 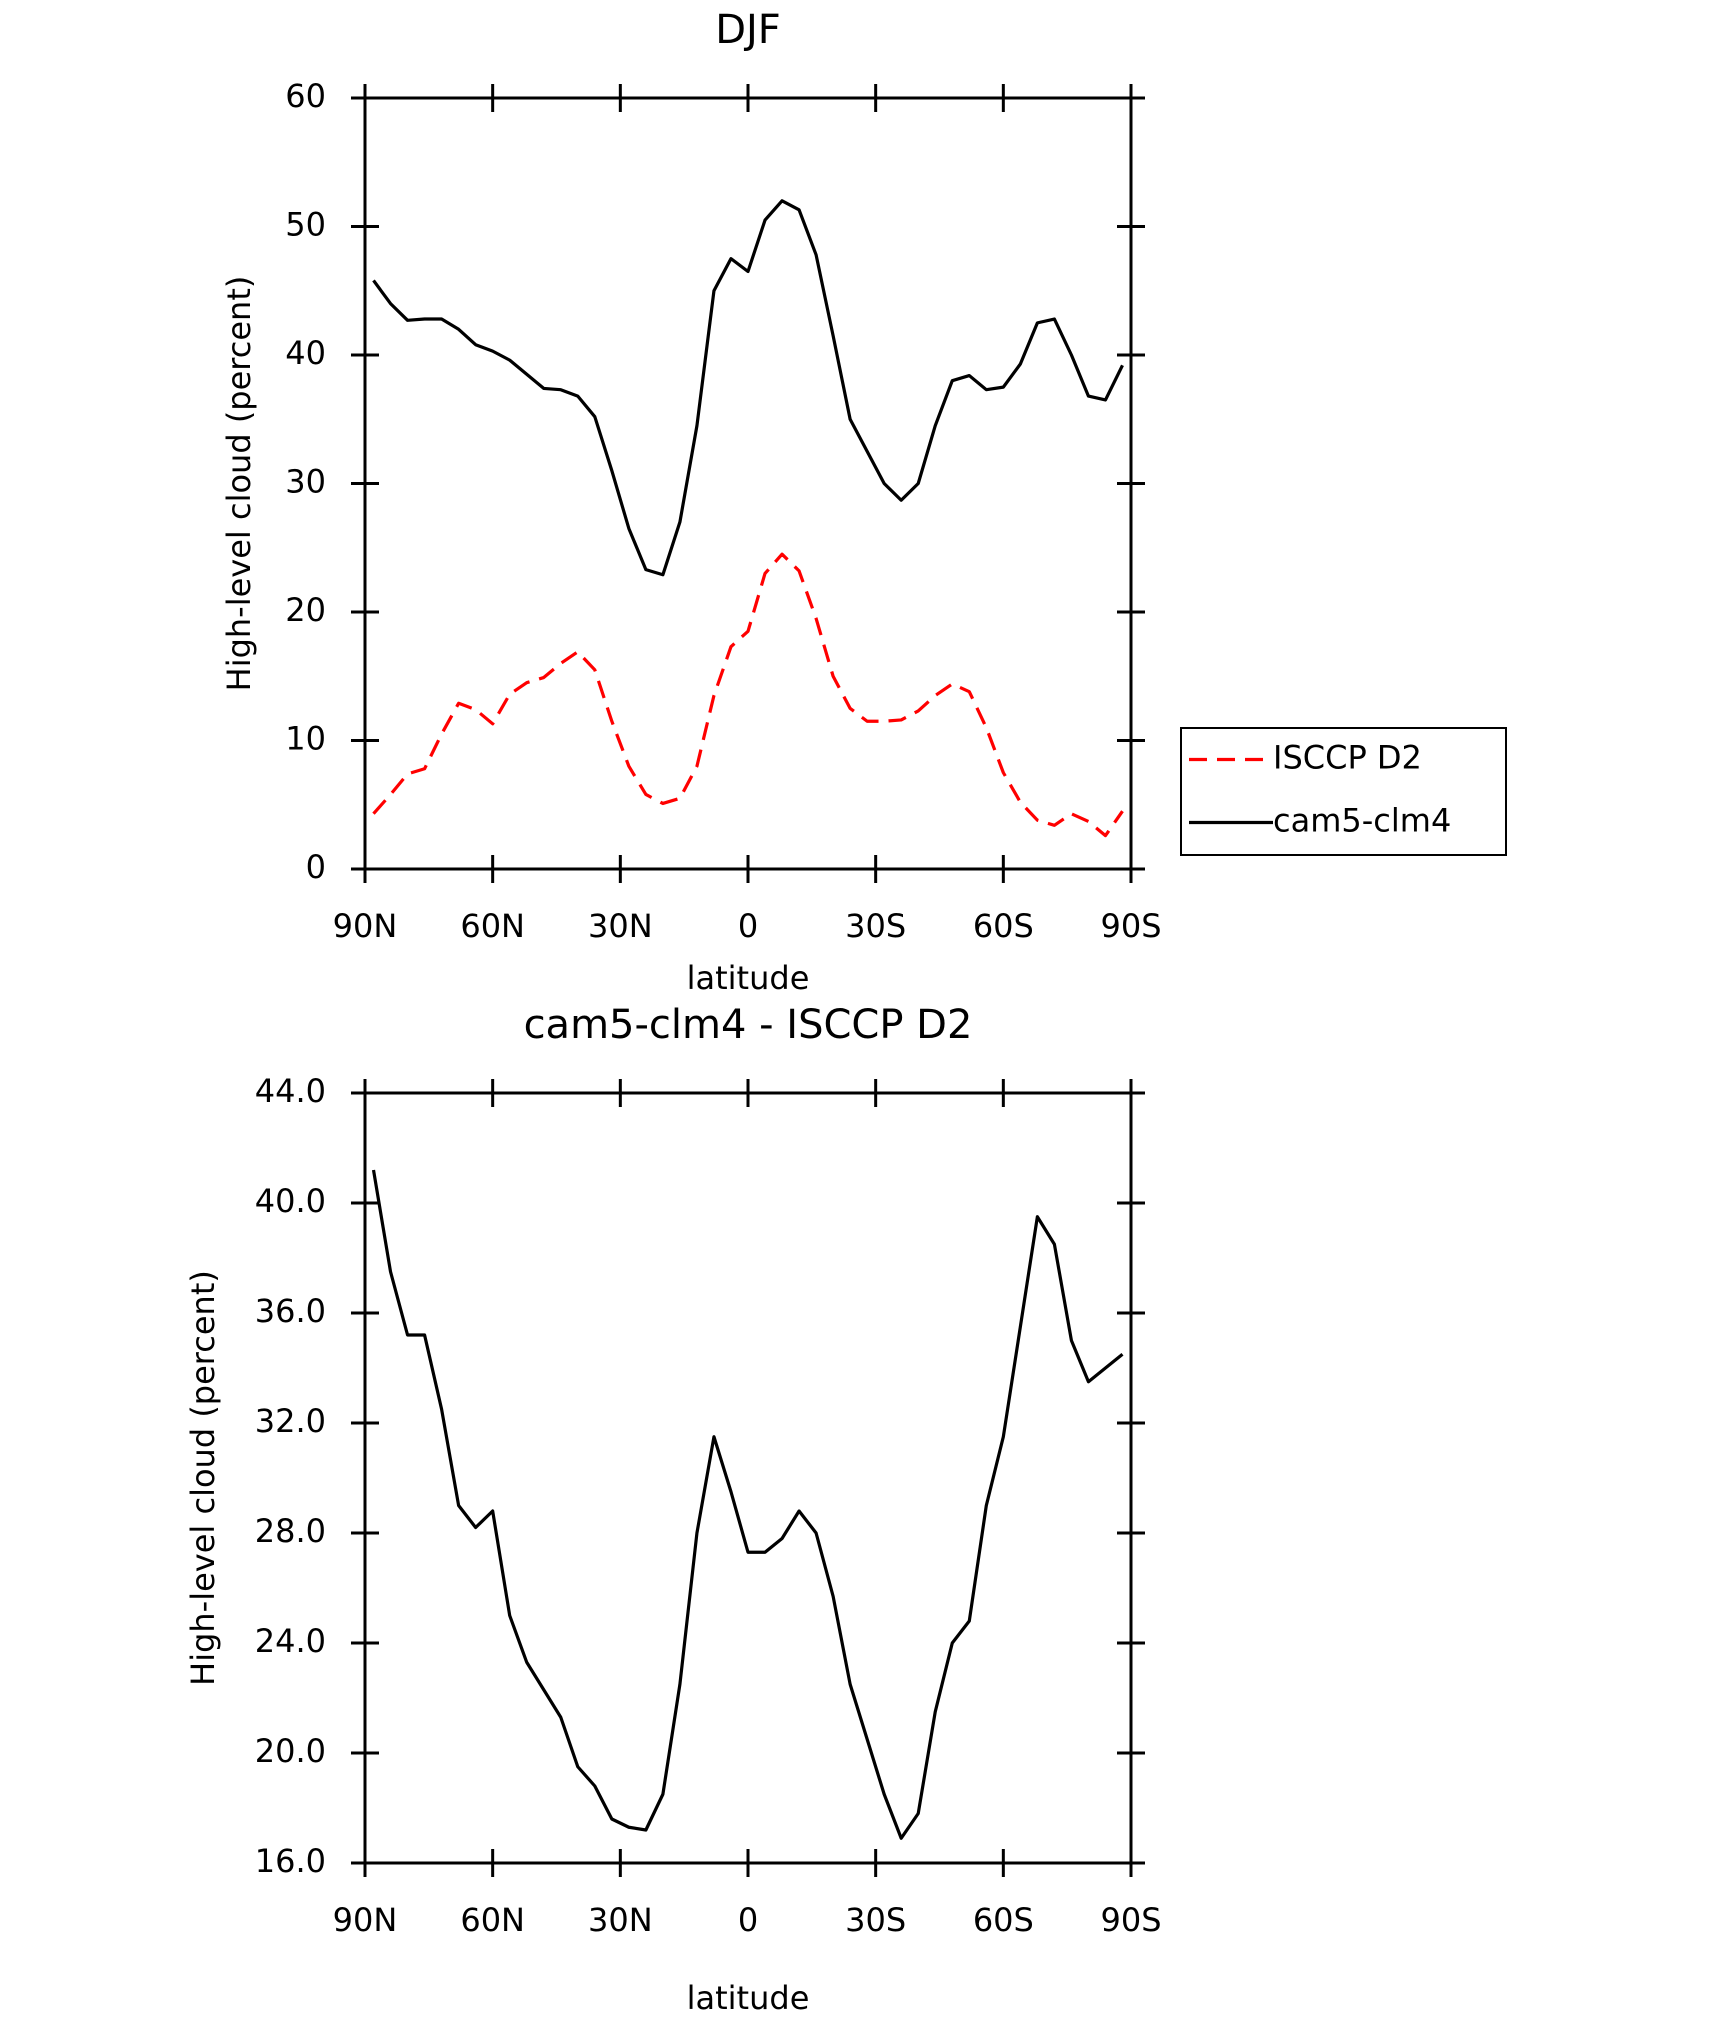 What do you see at coordinates (305, 225) in the screenshot?
I see `y-tick-label: 50` at bounding box center [305, 225].